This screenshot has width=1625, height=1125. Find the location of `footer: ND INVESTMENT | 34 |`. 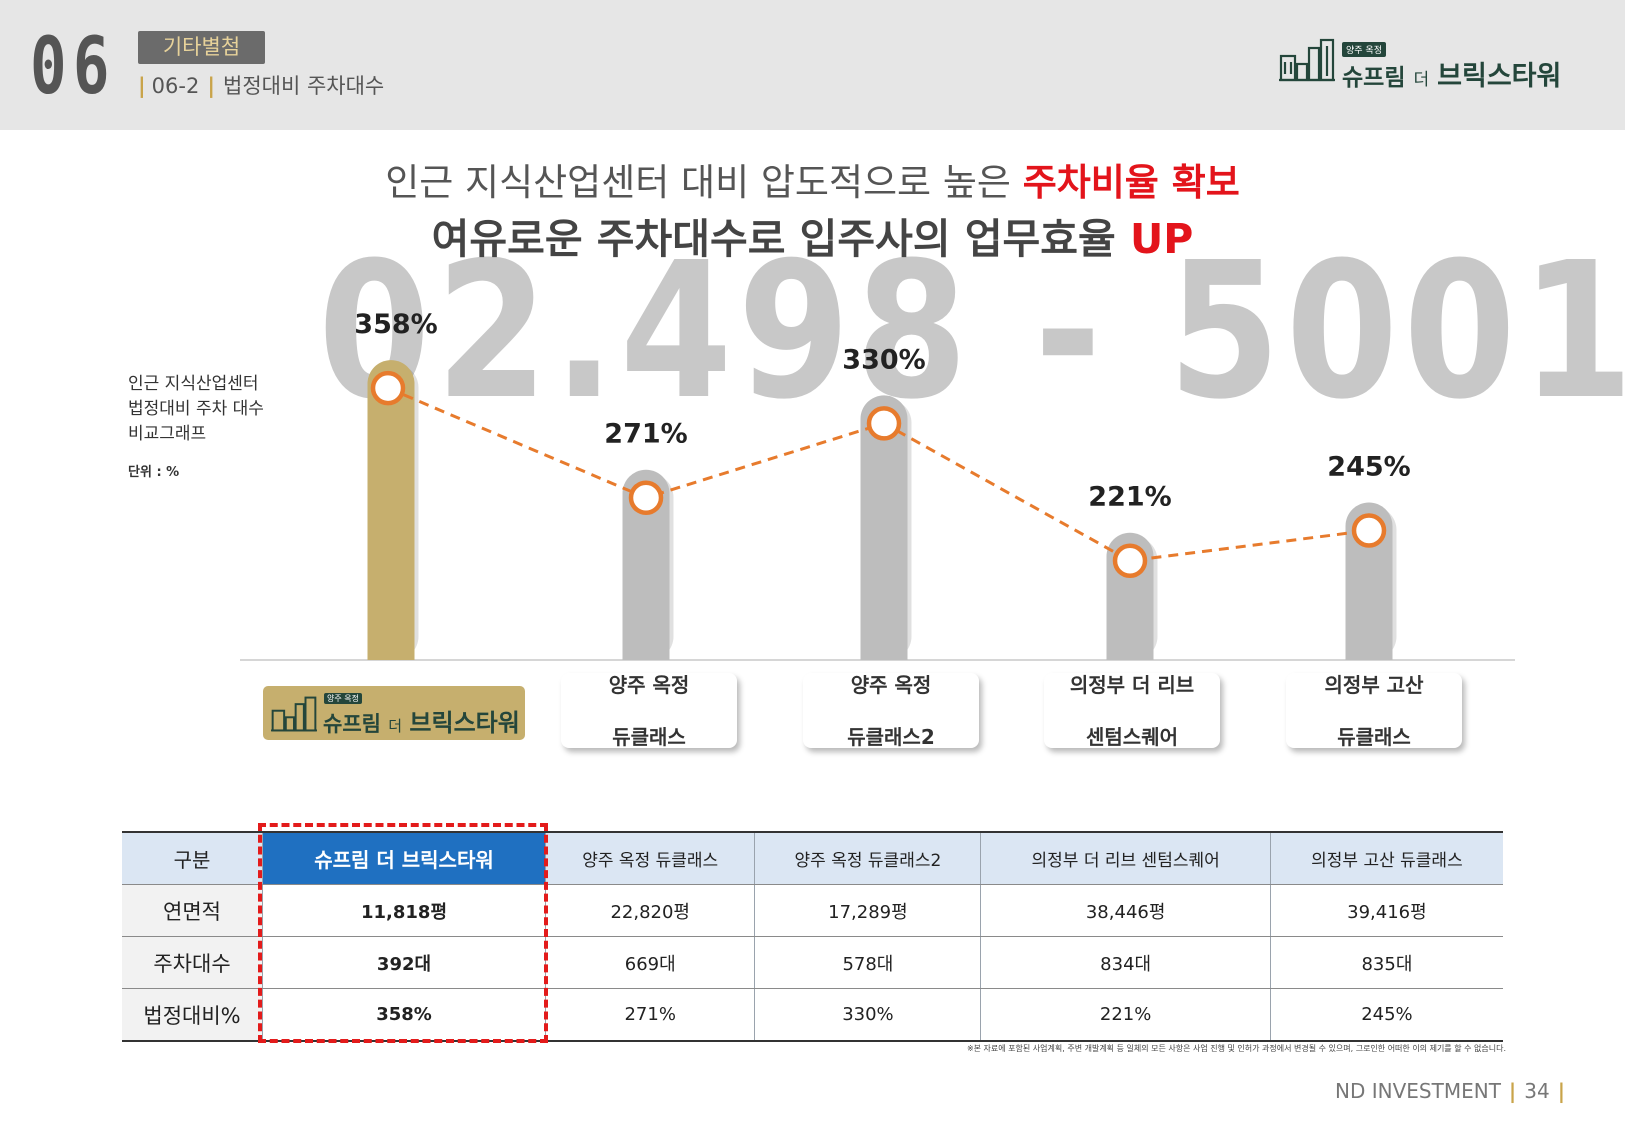

footer: ND INVESTMENT | 34 | is located at coordinates (1454, 1091).